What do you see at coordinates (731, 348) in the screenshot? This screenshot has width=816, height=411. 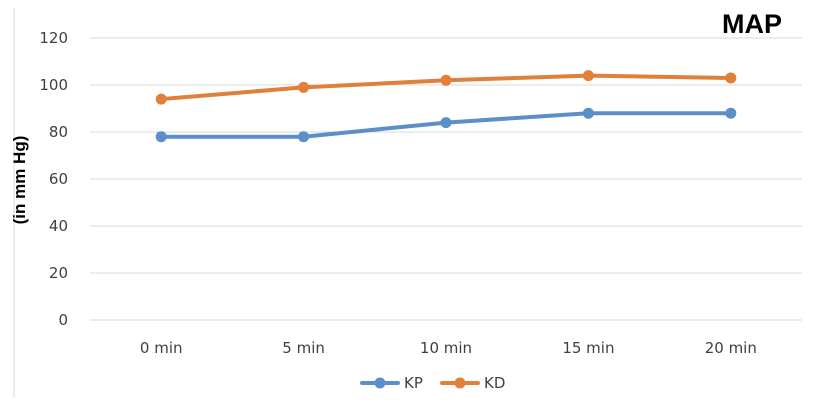 I see `x-tick-label: 20 min` at bounding box center [731, 348].